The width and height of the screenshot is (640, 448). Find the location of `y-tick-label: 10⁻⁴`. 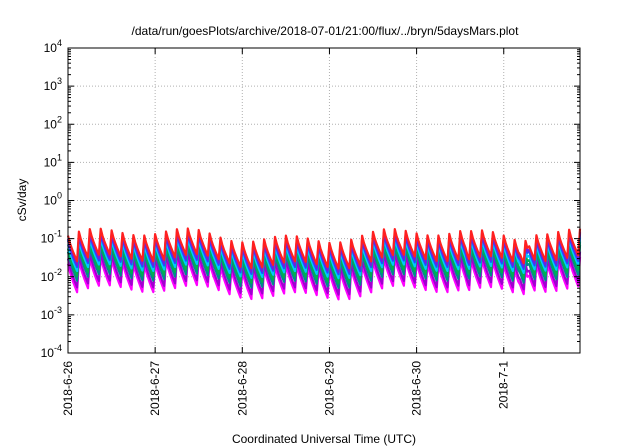

y-tick-label: 10⁻⁴ is located at coordinates (51, 351).